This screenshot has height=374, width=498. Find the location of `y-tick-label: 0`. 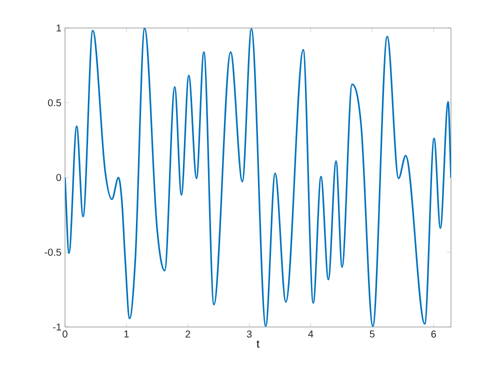

y-tick-label: 0 is located at coordinates (59, 178).